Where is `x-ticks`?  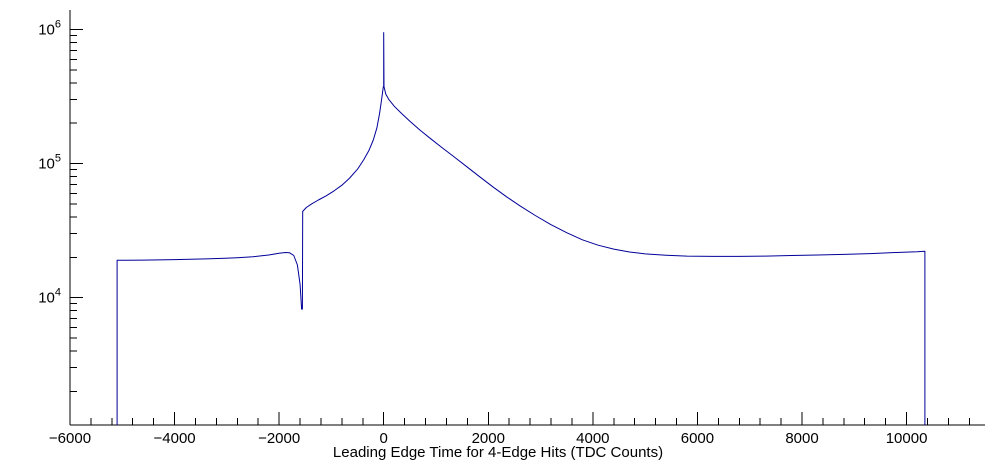
x-ticks is located at coordinates (519, 418).